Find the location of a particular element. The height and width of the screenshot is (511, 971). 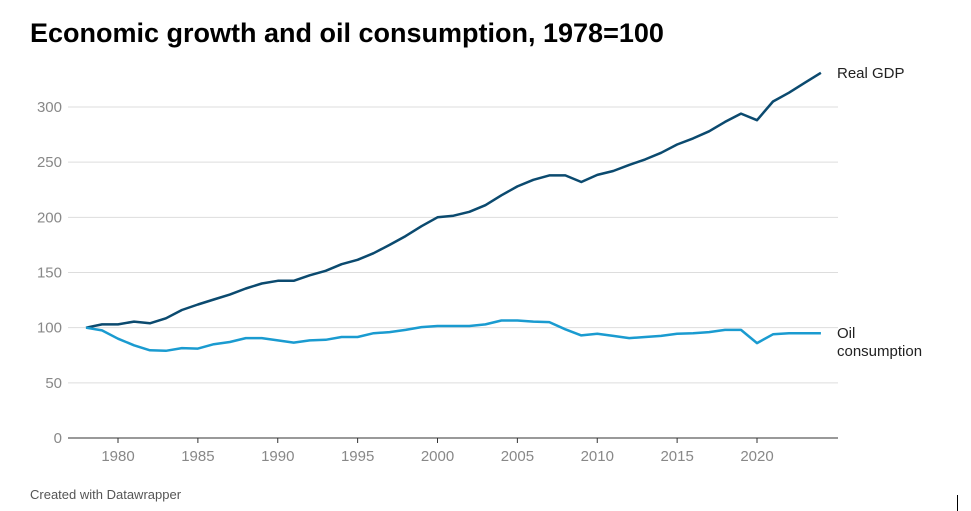

y-tick-label: 250 is located at coordinates (49, 162).